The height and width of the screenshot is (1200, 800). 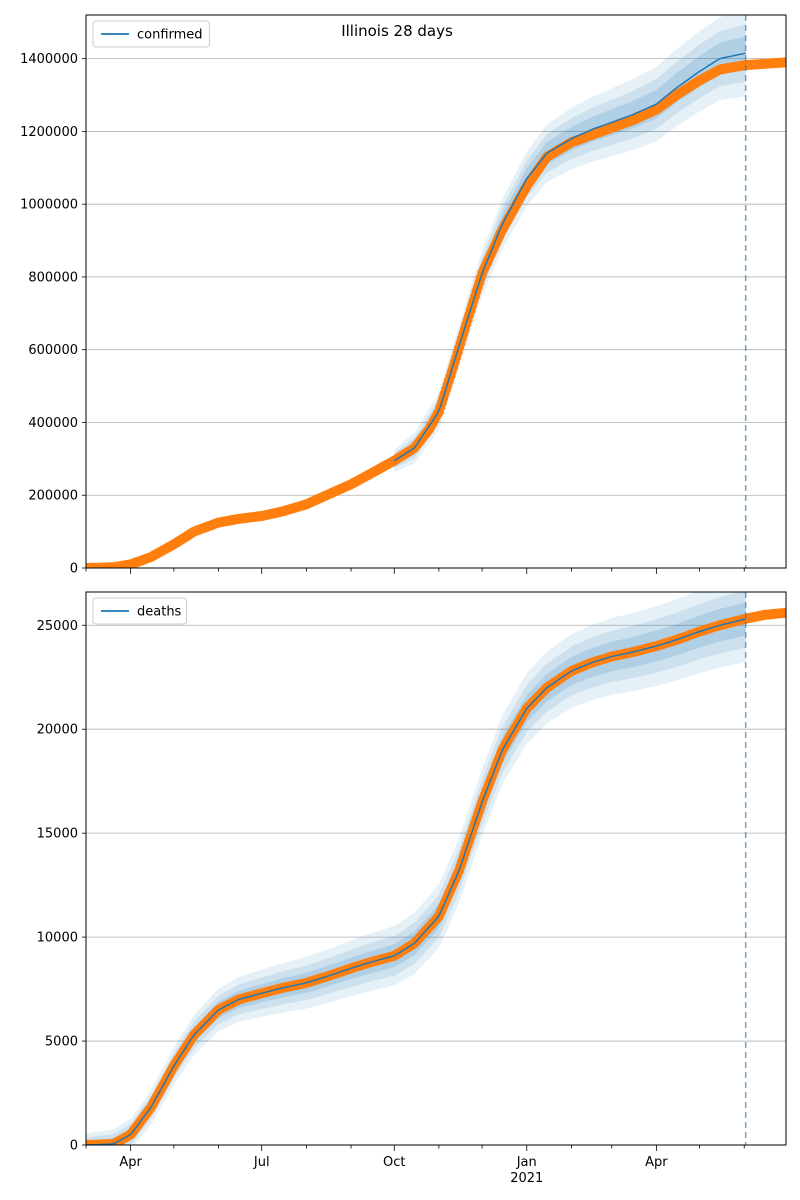 What do you see at coordinates (53, 423) in the screenshot?
I see `y-tick-label: 400000` at bounding box center [53, 423].